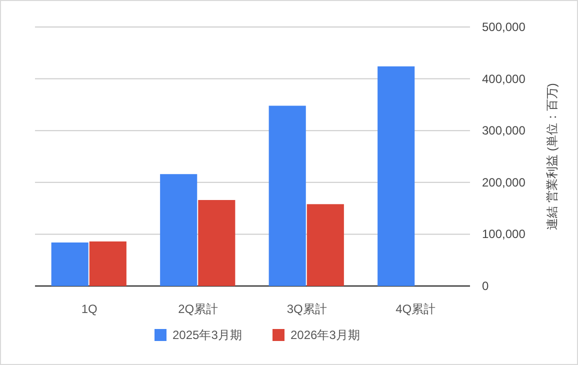  Describe the element at coordinates (207, 335) in the screenshot. I see `legend-label: 2025年3月期` at that location.